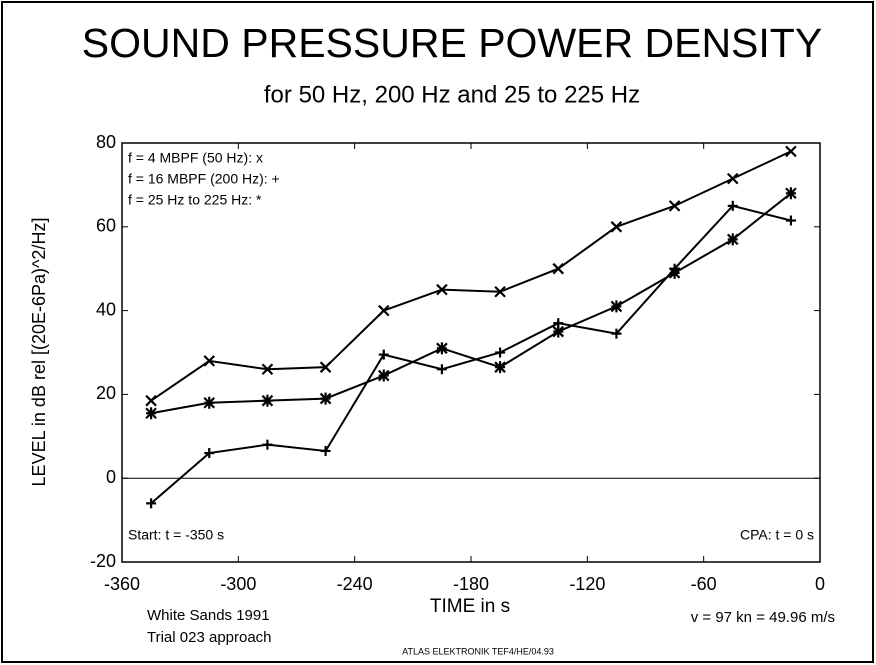  What do you see at coordinates (106, 309) in the screenshot?
I see `y-tick-label: 40` at bounding box center [106, 309].